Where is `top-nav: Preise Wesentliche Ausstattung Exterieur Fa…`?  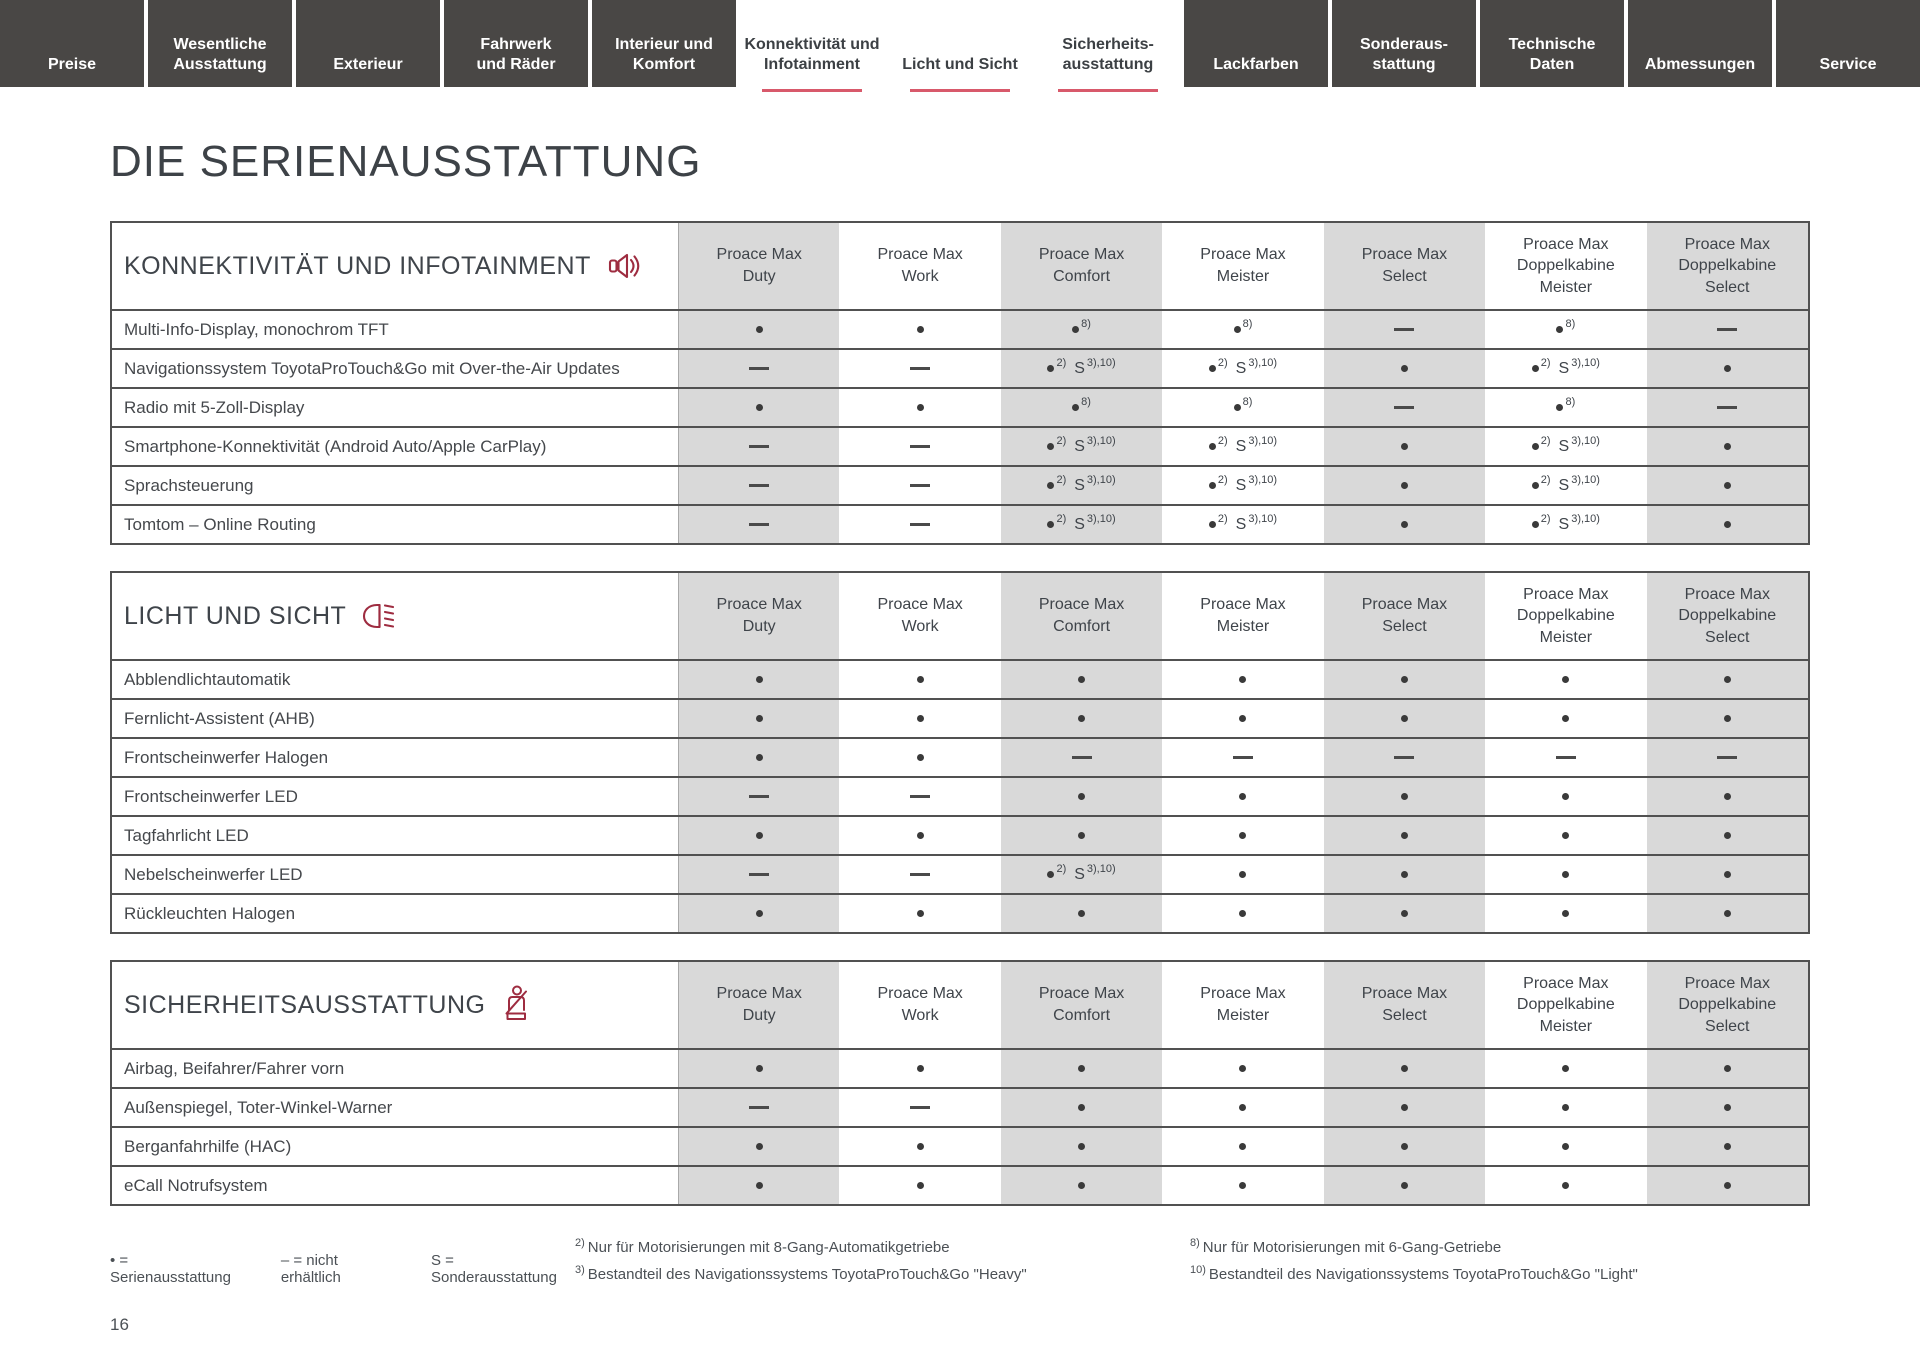
top-nav: Preise Wesentliche Ausstattung Exterieur Fa… is located at coordinates (960, 46).